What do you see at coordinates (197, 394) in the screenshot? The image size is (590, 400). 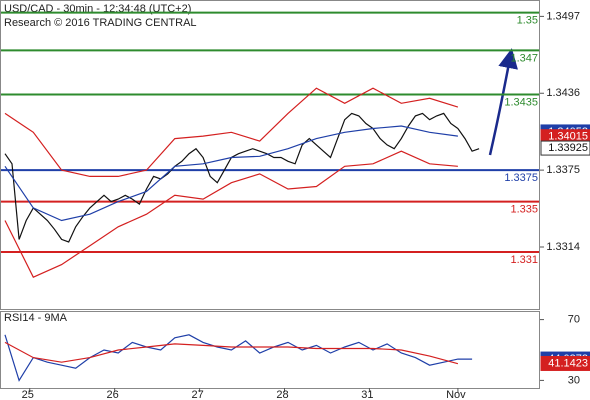 I see `x-tick-label: 27` at bounding box center [197, 394].